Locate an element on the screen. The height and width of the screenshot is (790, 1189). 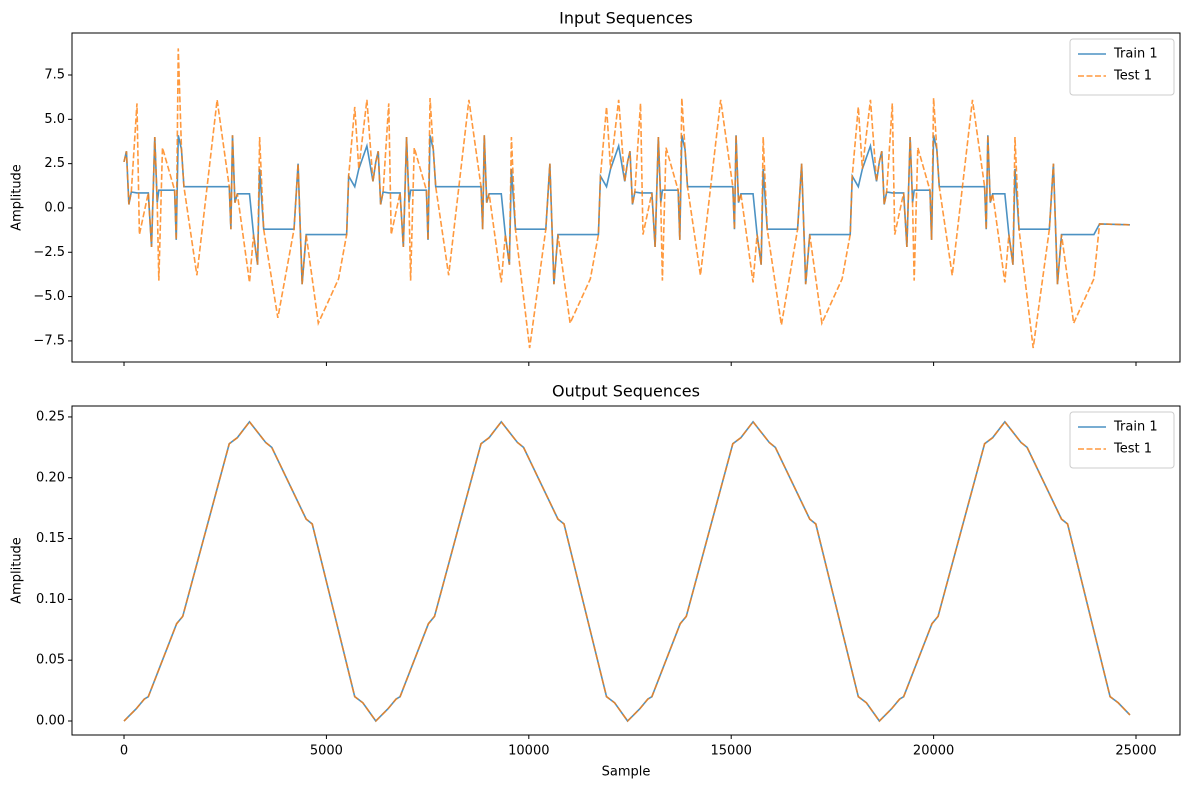
y-tick-label: 0.20 is located at coordinates (50, 477).